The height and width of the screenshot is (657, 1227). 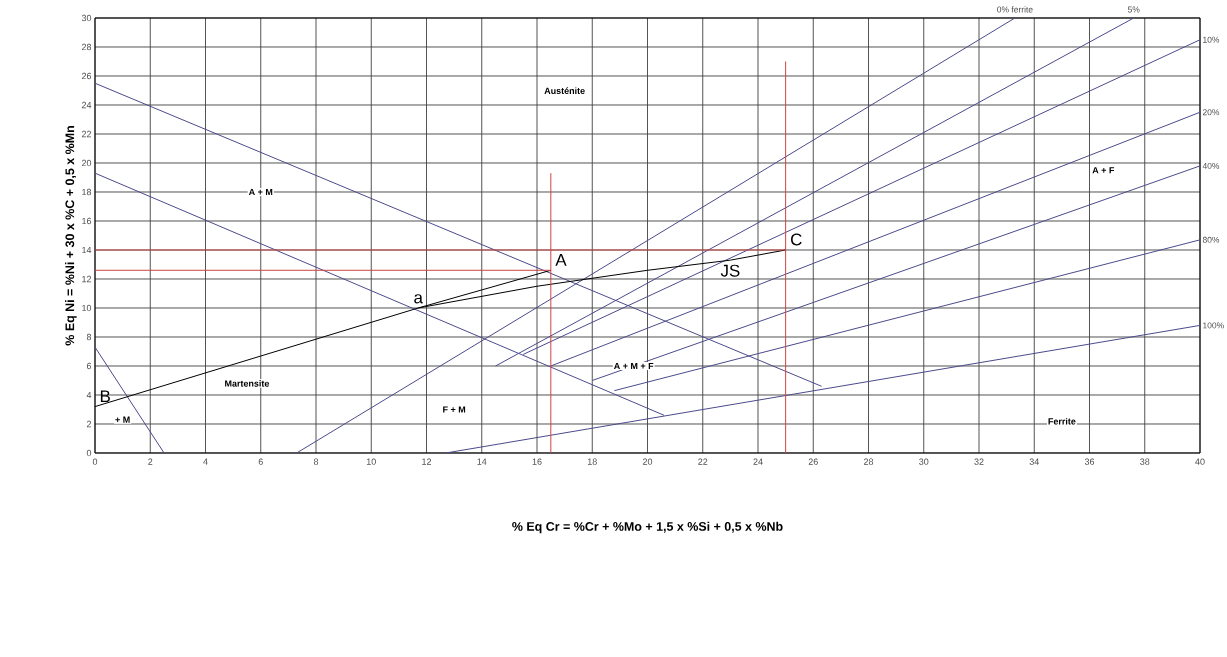 What do you see at coordinates (592, 461) in the screenshot?
I see `x-tick-label: 18` at bounding box center [592, 461].